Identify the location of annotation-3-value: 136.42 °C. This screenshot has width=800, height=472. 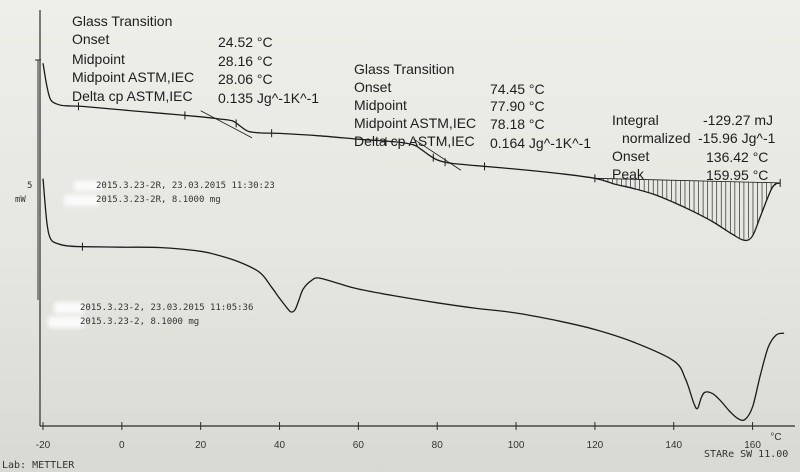
(737, 157).